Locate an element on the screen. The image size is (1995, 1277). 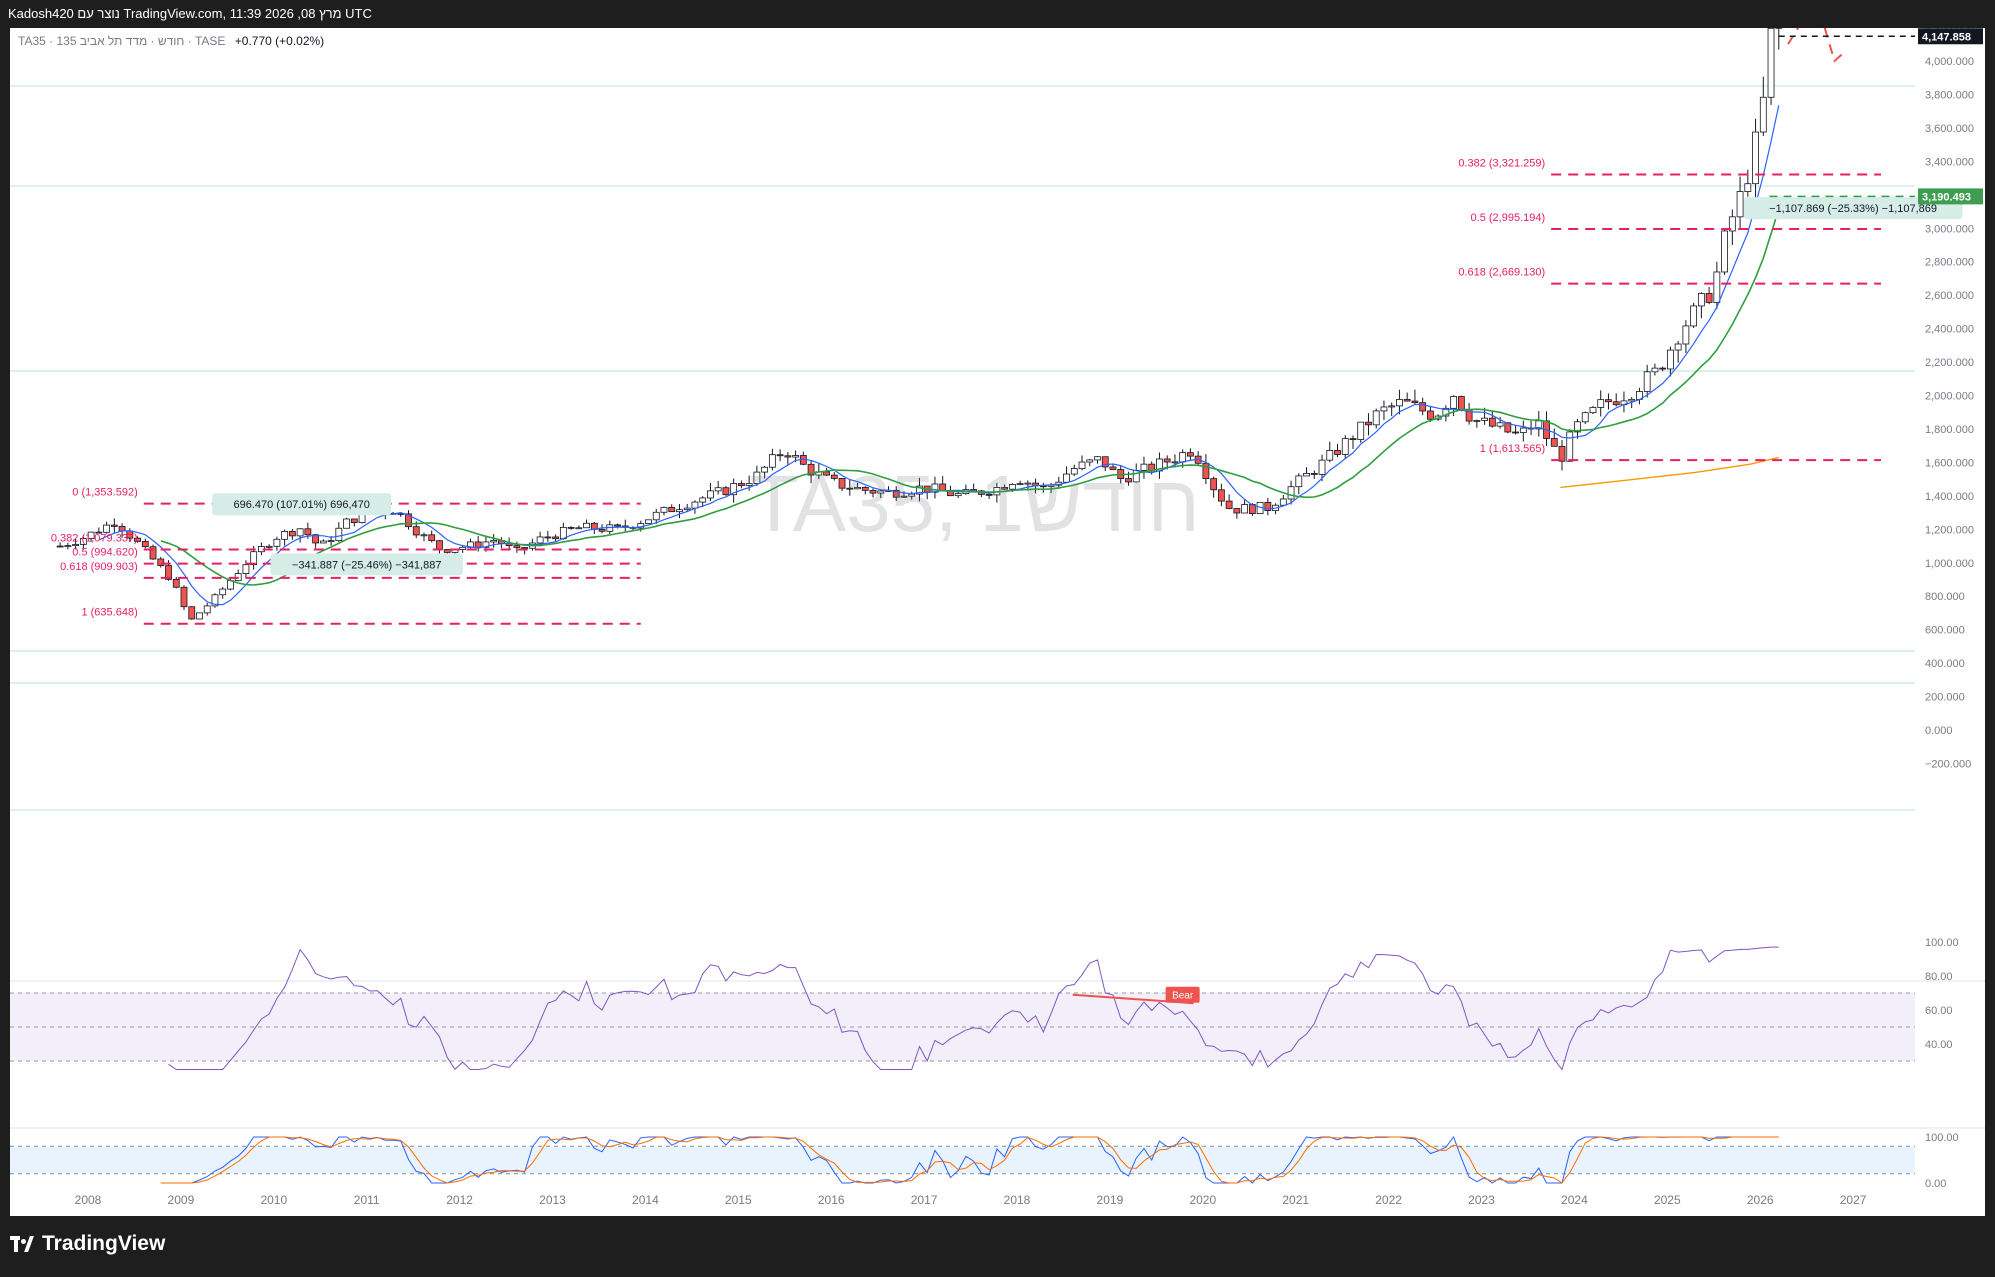
price-tick-label: 4,000.000 is located at coordinates (1949, 62).